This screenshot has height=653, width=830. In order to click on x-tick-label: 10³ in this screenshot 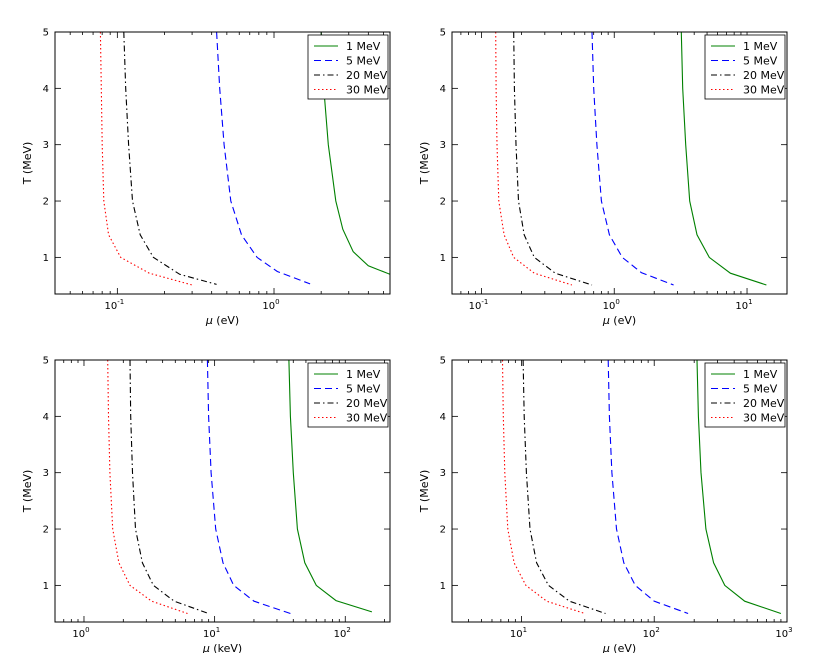, I will do `click(783, 633)`.